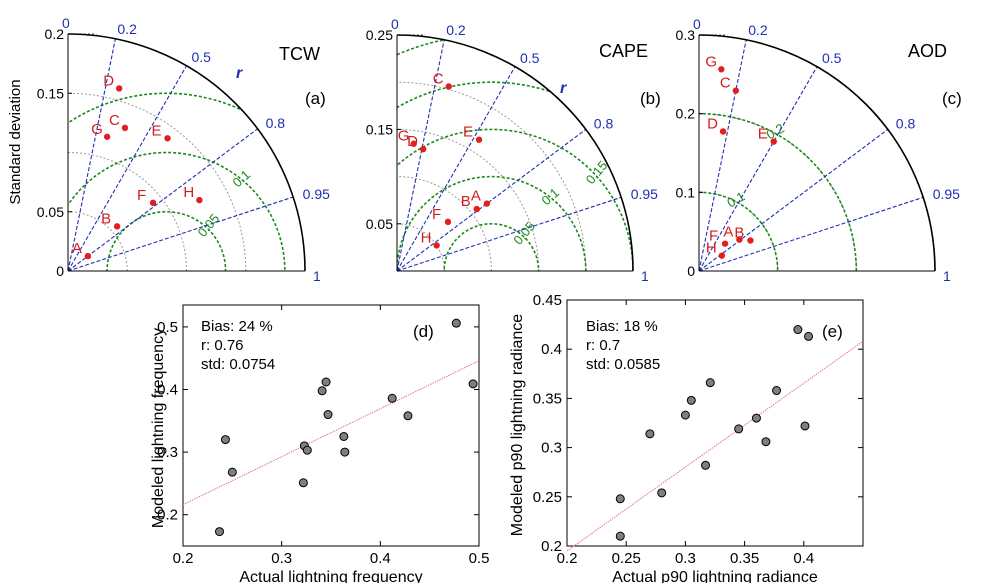 This screenshot has width=991, height=583. I want to click on panel-d-xlabel: Actual lightning frequency, so click(330, 576).